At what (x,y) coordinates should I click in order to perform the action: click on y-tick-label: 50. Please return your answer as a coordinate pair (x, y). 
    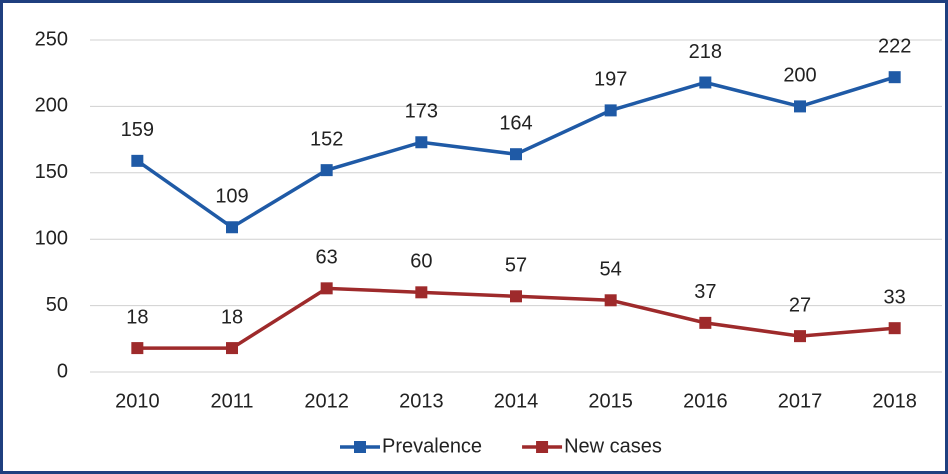
    Looking at the image, I should click on (57, 305).